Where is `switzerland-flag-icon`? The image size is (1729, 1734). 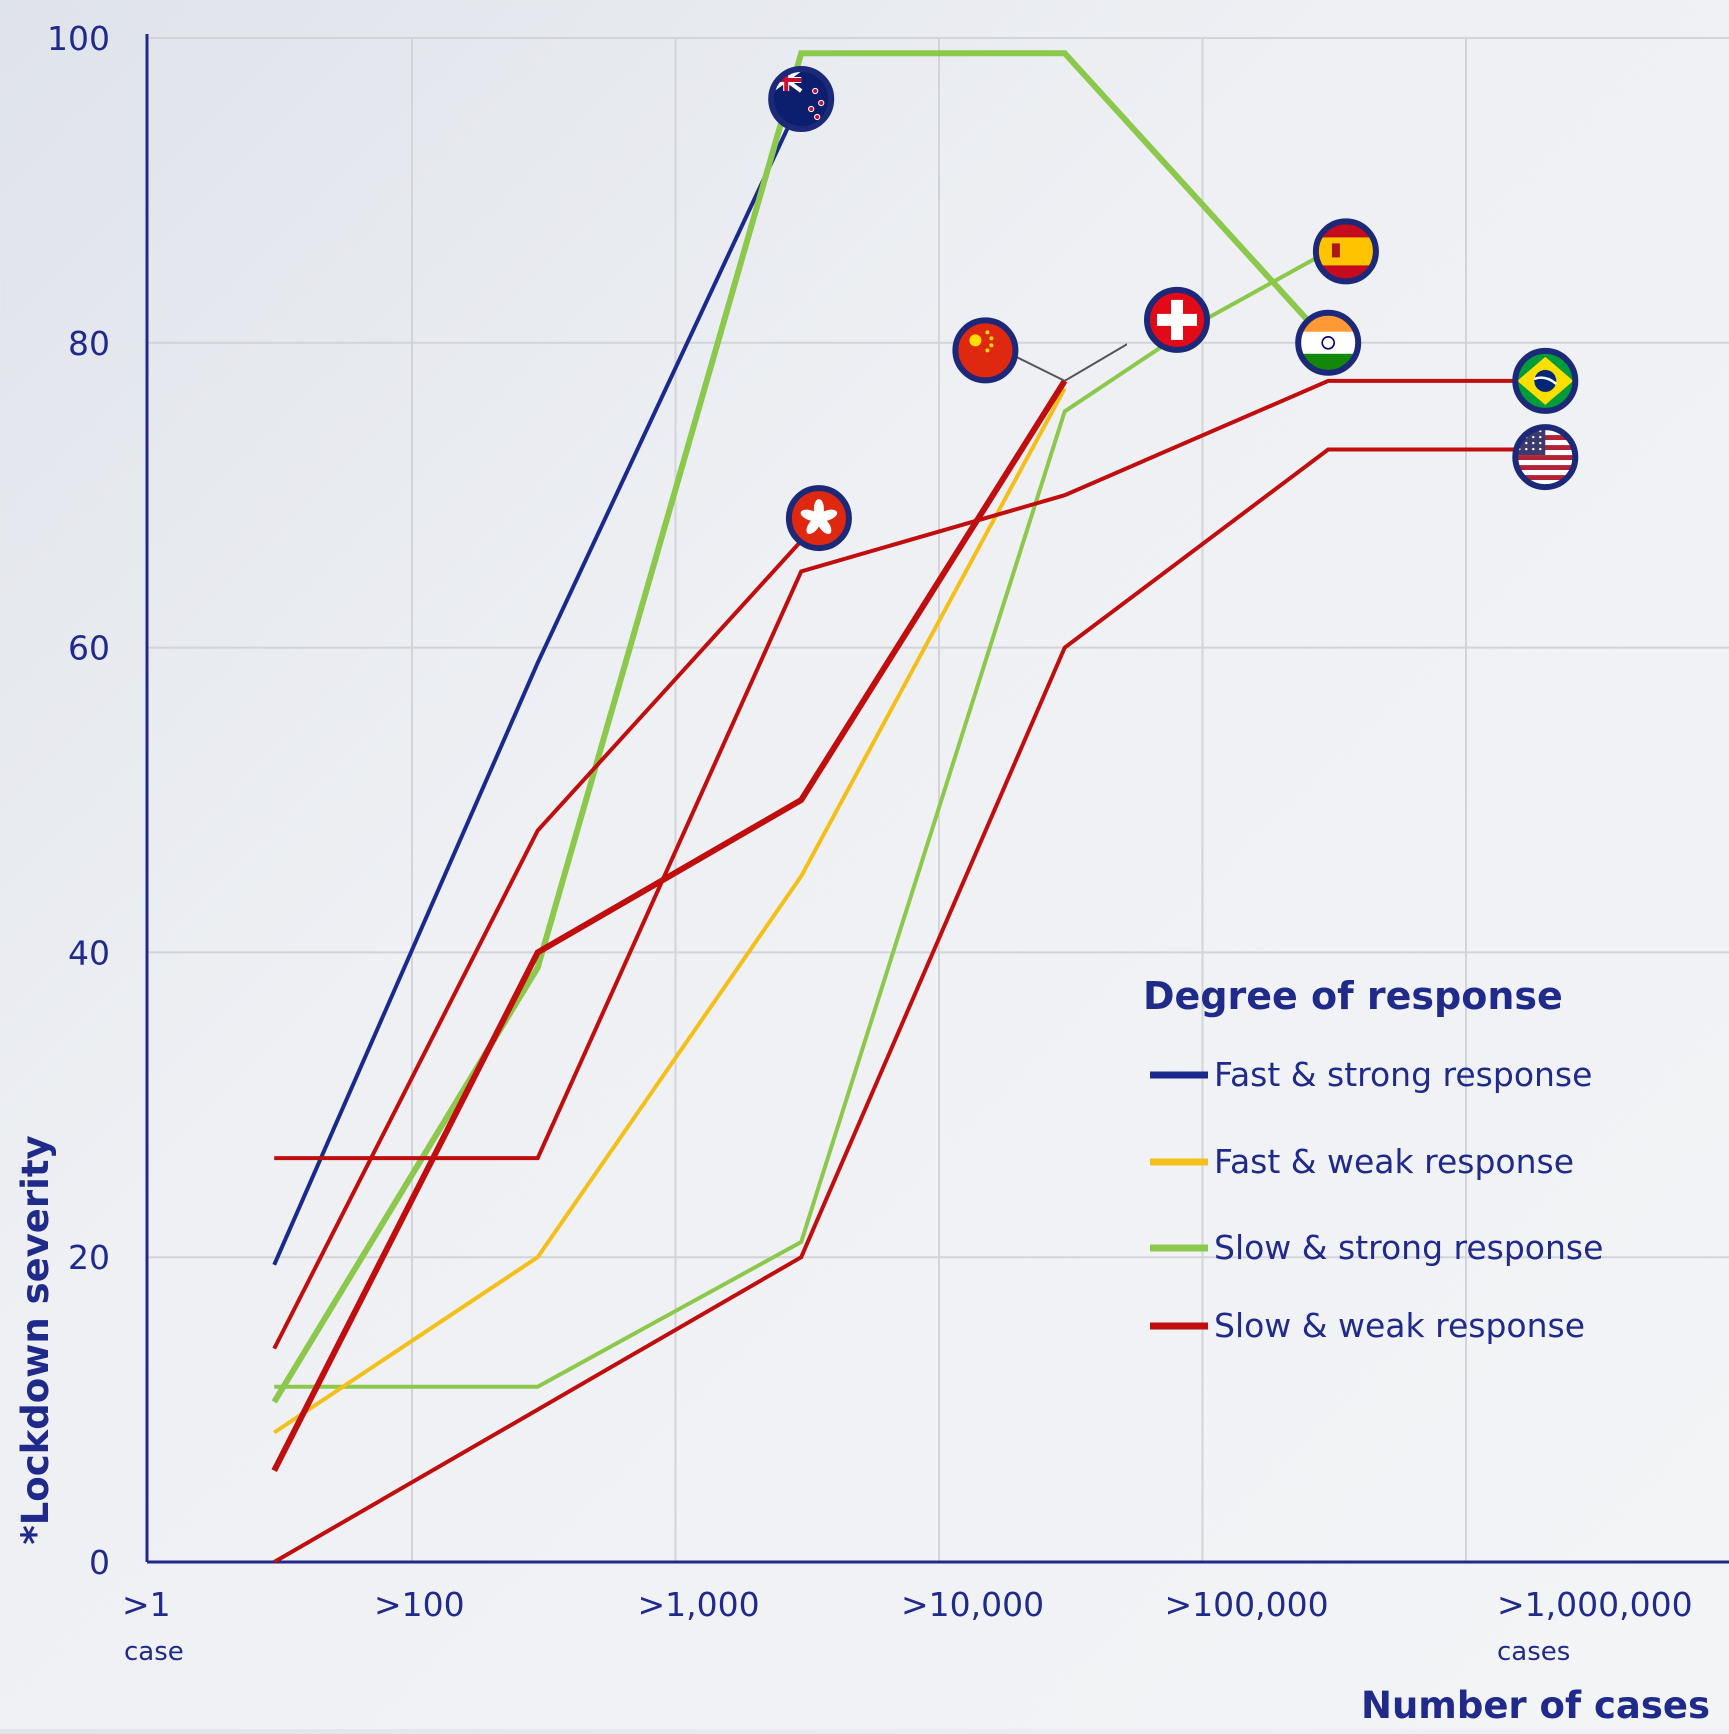 switzerland-flag-icon is located at coordinates (1177, 319).